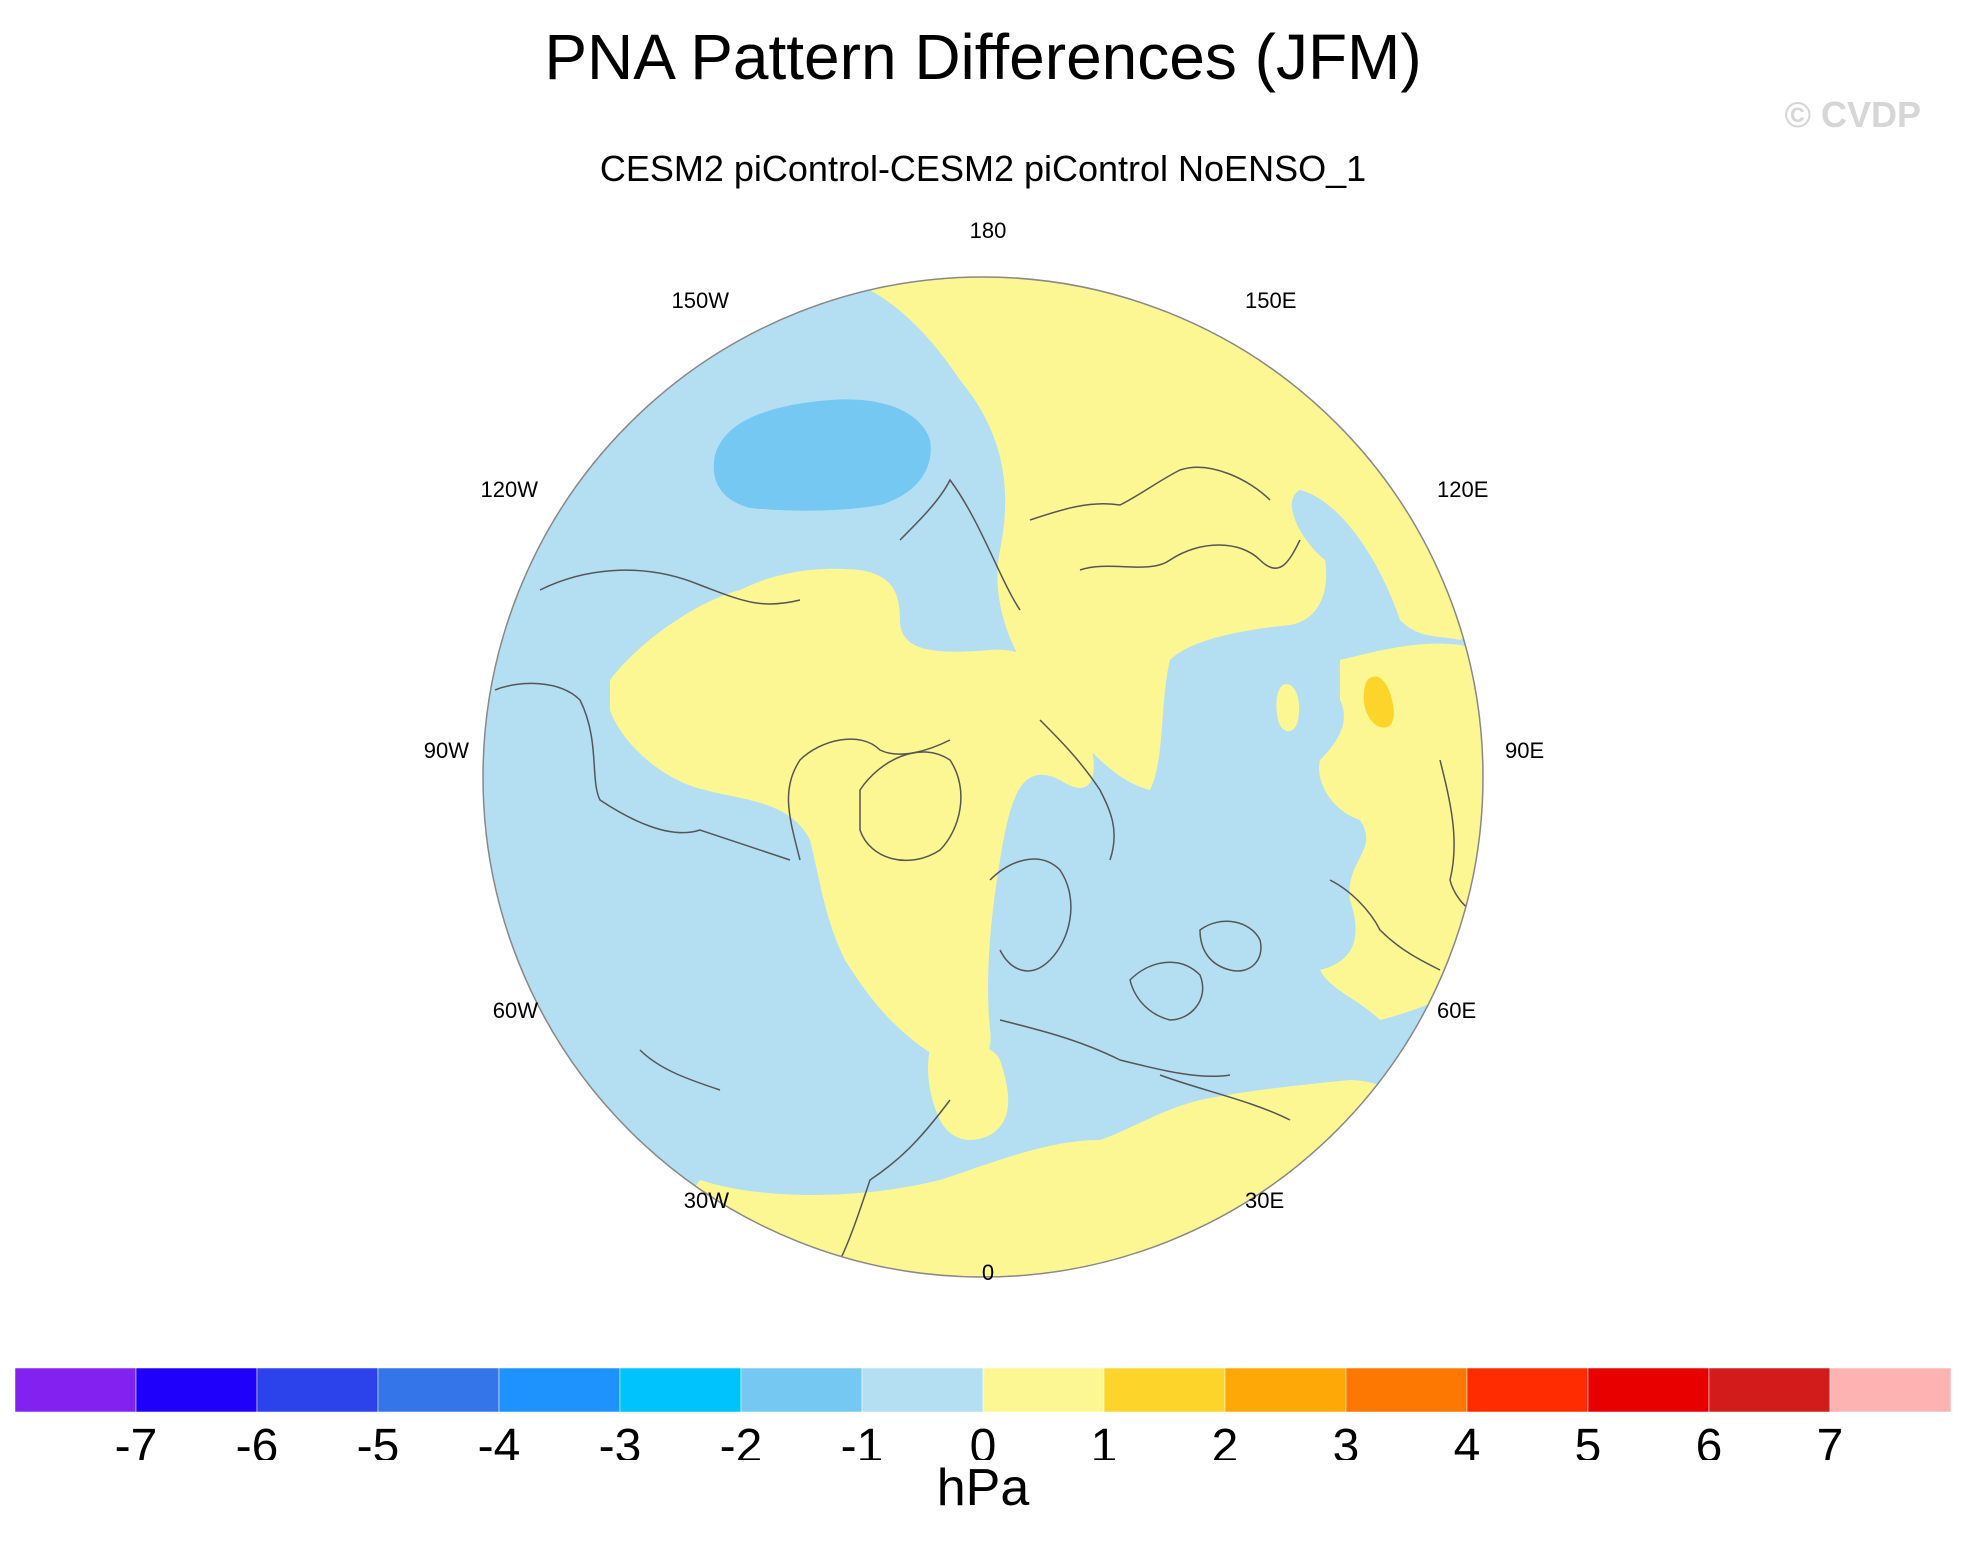  I want to click on lon-label-0: 0, so click(988, 1272).